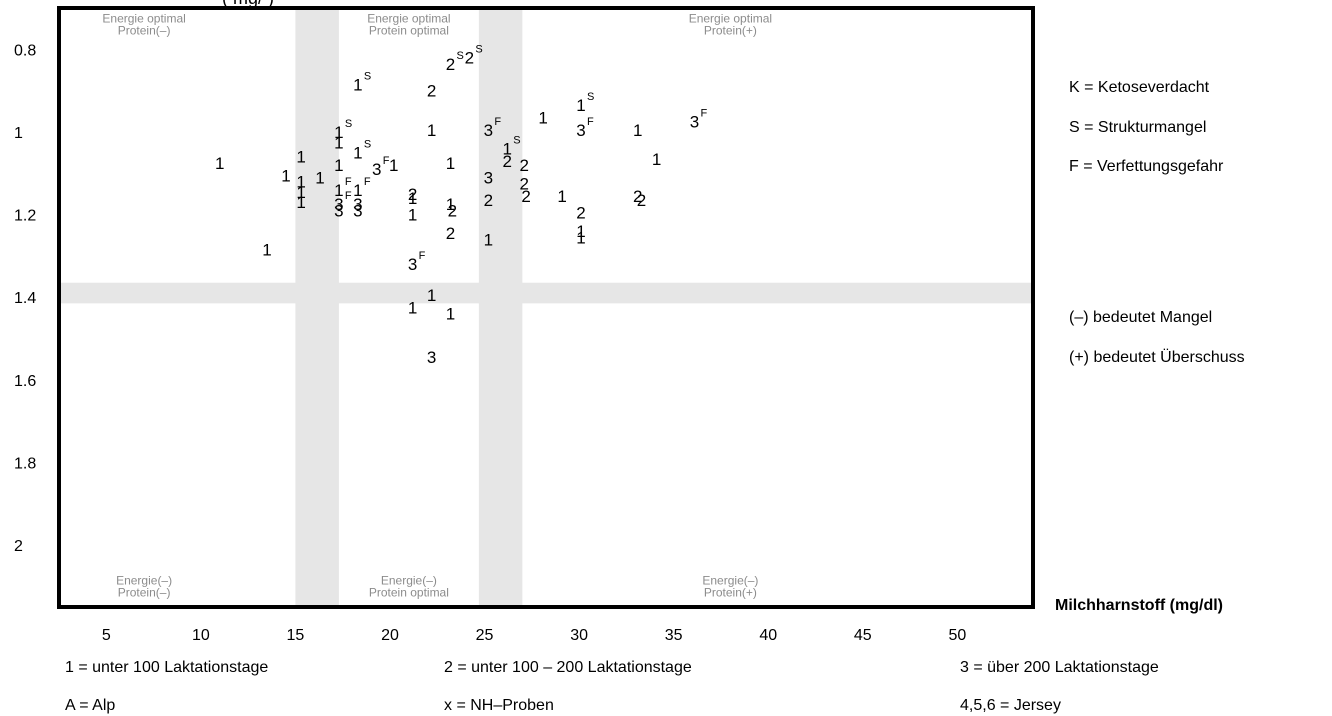 Image resolution: width=1332 pixels, height=716 pixels. What do you see at coordinates (579, 635) in the screenshot?
I see `x-tick-label-5: 30` at bounding box center [579, 635].